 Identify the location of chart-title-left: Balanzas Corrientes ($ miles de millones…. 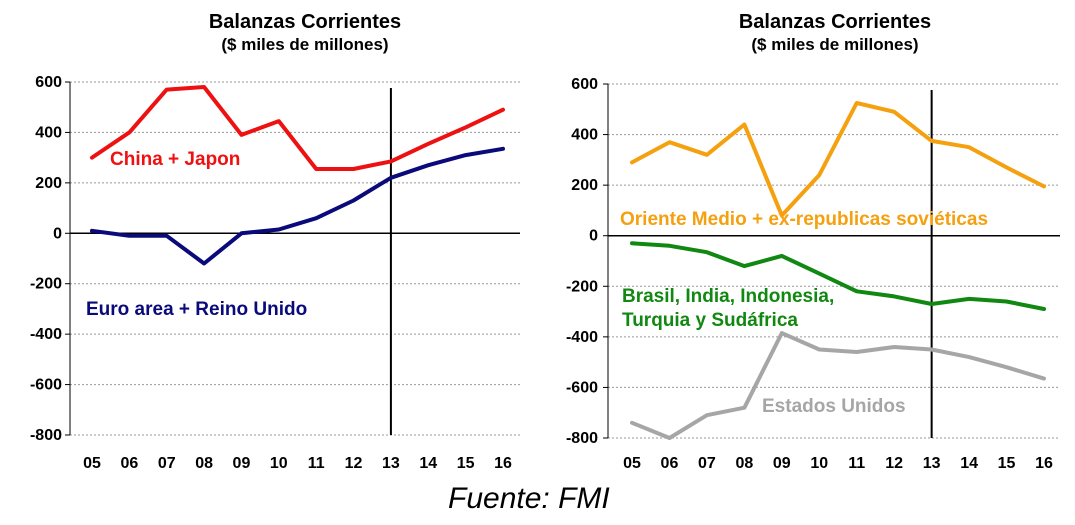
(305, 33).